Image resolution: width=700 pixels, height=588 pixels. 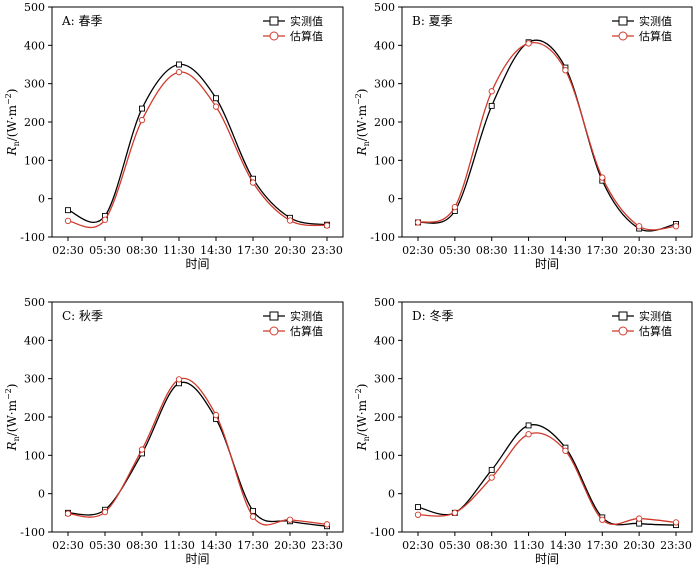 I want to click on panel-title: C: 秋季, so click(x=82, y=316).